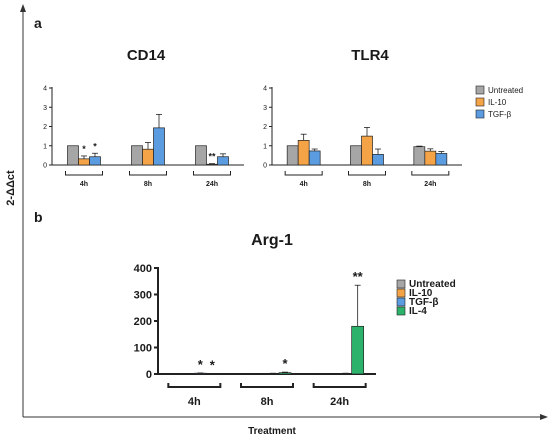 The image size is (550, 441). What do you see at coordinates (194, 385) in the screenshot?
I see `arg-1-bracket-4h` at bounding box center [194, 385].